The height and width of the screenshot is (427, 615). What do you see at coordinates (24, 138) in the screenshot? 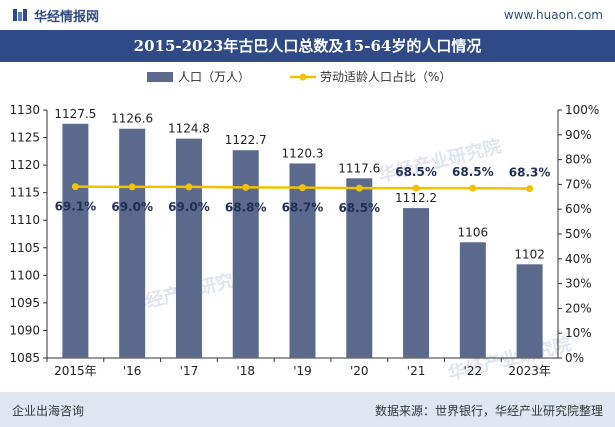
I see `left-tick-label: 1125` at bounding box center [24, 138].